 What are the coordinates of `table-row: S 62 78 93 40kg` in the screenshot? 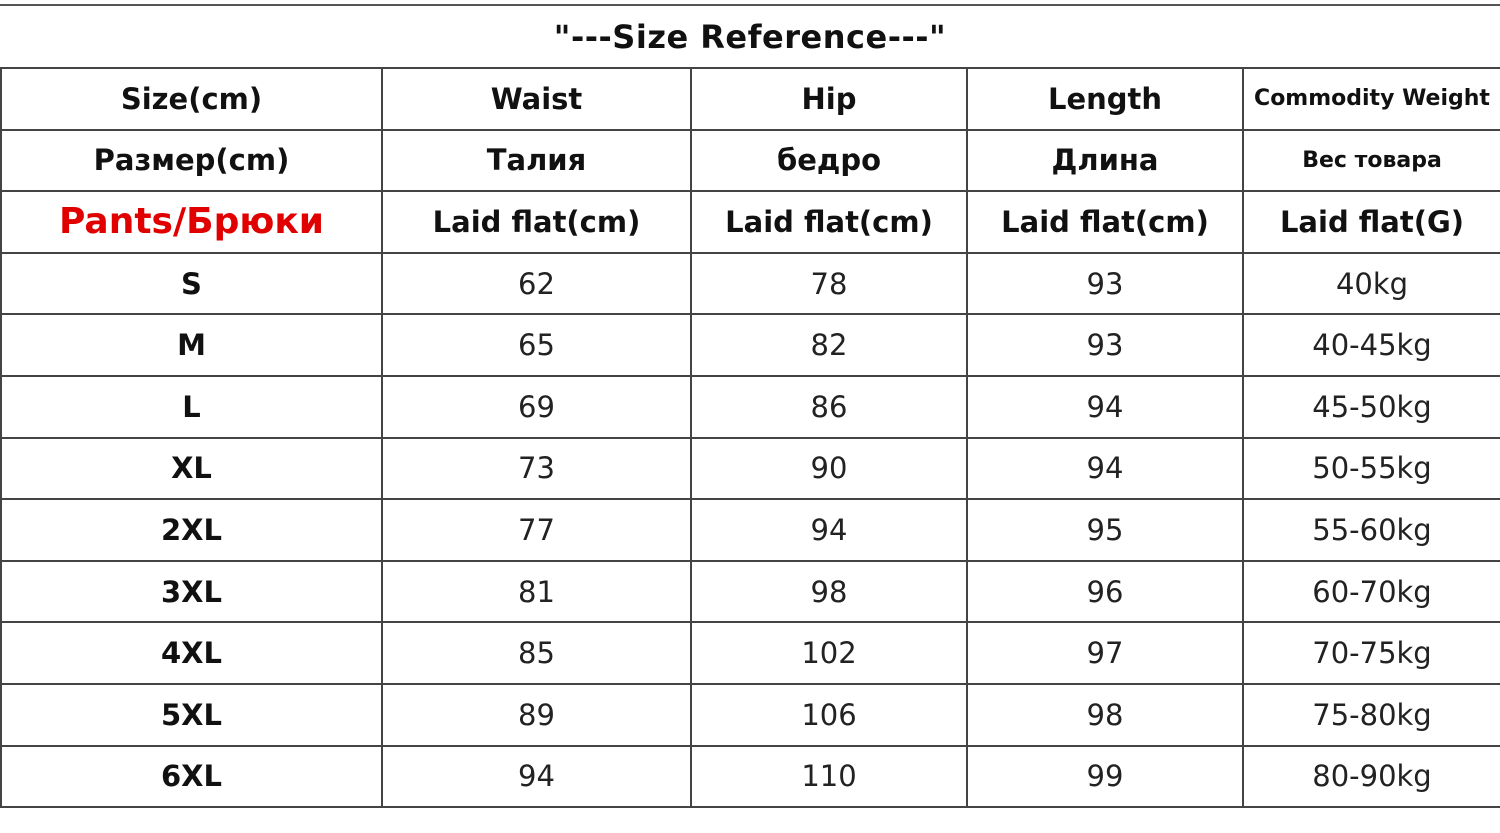 It's located at (750, 283).